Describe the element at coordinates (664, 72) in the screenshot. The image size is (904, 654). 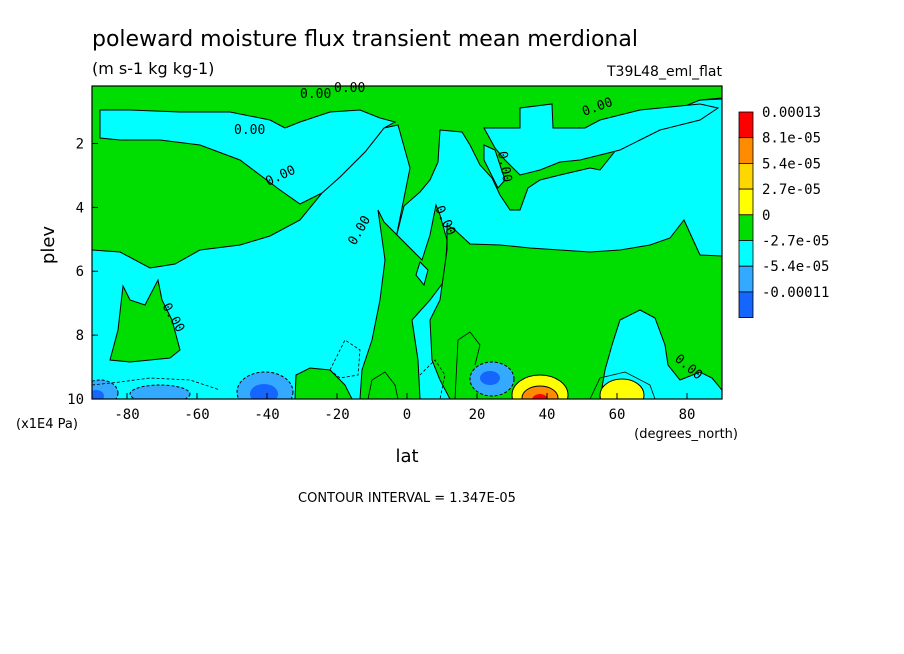
I see `experiment-label: T39L48_eml_flat` at that location.